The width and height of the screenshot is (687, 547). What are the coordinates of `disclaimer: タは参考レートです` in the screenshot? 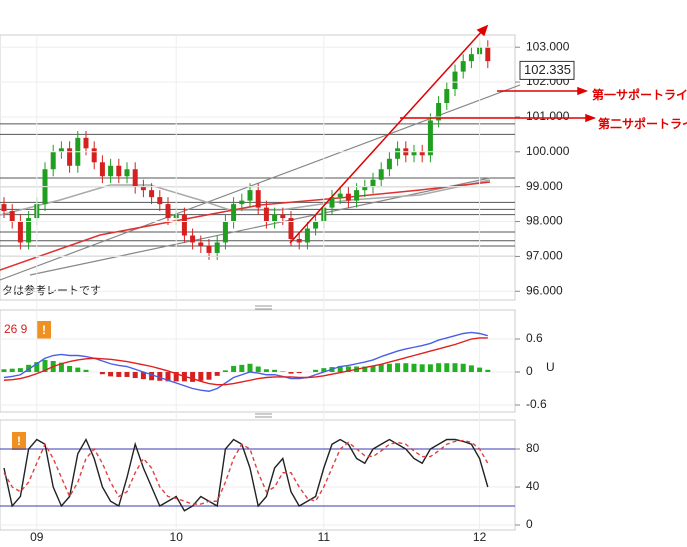 It's located at (51, 290).